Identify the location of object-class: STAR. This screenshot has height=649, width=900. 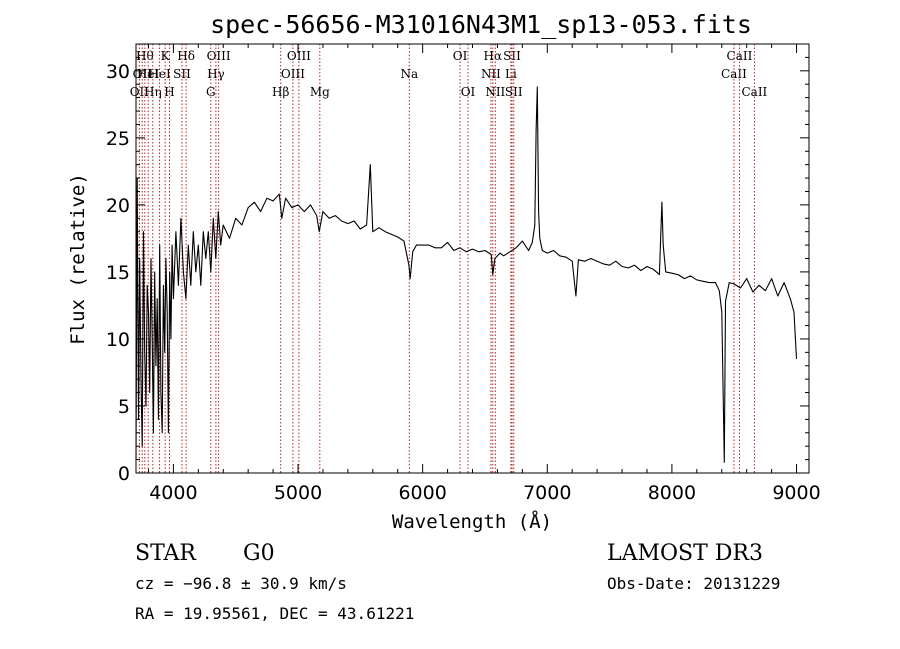
(166, 553).